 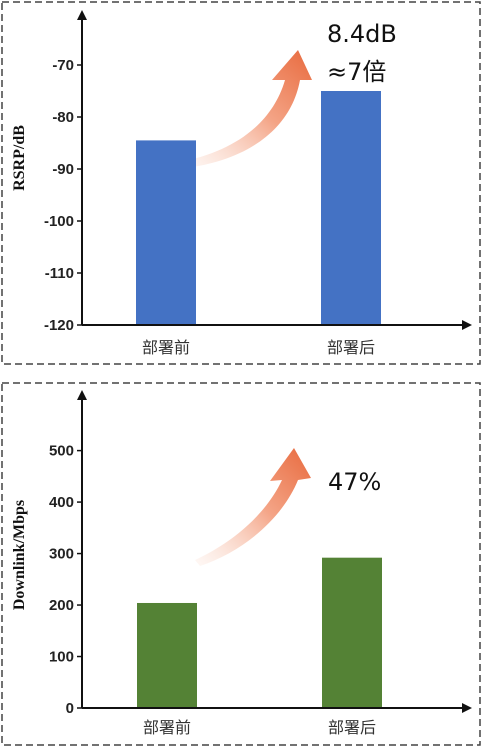 I want to click on y-tick-label: -110, so click(x=59, y=273).